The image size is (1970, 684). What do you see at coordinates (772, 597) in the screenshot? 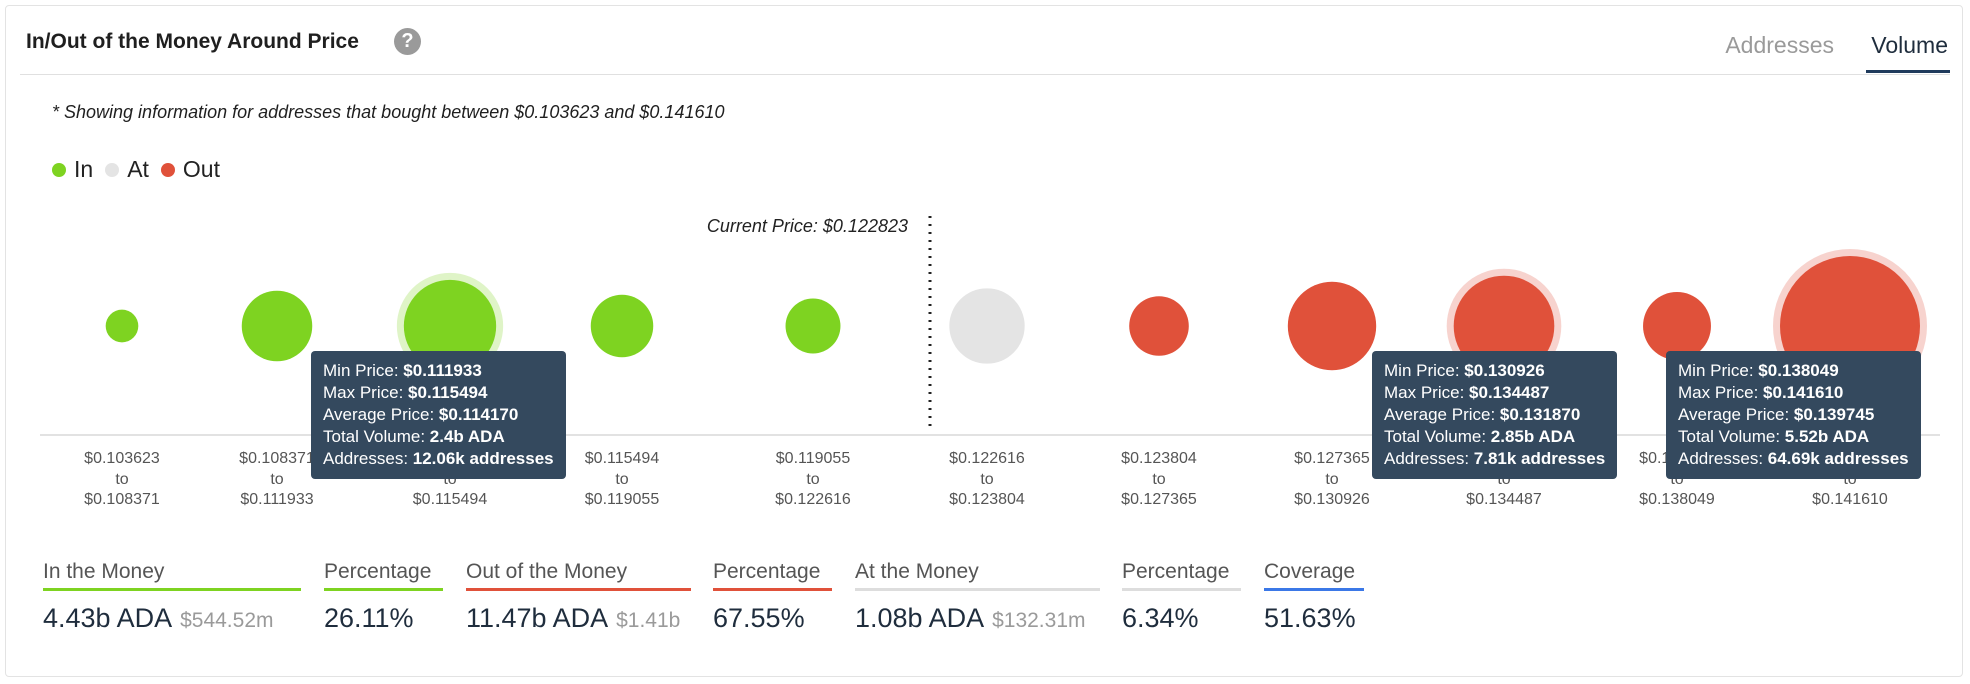
I see `stat-percentage-out: Percentage 67.55%` at bounding box center [772, 597].